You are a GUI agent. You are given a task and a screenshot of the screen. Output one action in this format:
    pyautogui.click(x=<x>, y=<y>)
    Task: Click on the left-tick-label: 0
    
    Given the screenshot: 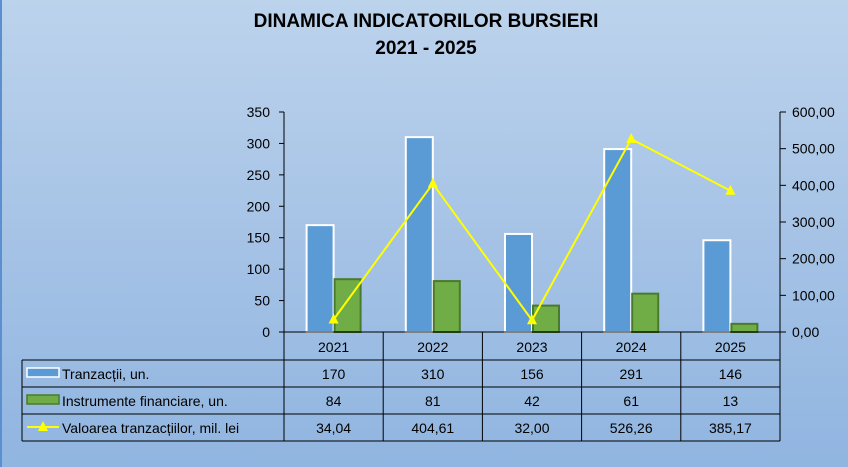 What is the action you would take?
    pyautogui.click(x=266, y=332)
    